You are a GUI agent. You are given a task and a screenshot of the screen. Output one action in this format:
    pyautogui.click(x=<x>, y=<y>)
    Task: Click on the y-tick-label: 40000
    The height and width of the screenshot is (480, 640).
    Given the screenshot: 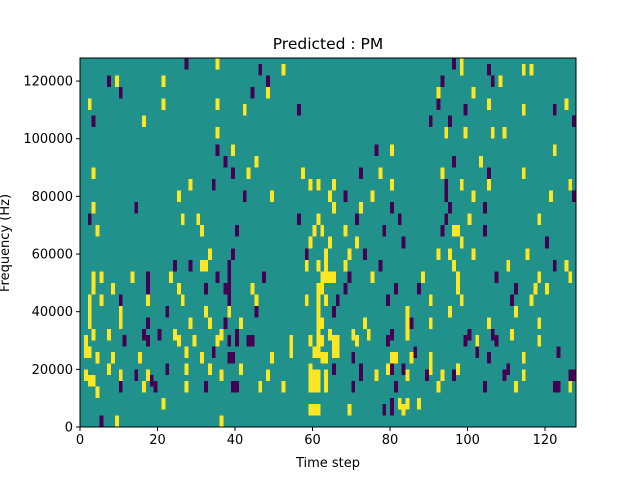 What is the action you would take?
    pyautogui.click(x=52, y=312)
    